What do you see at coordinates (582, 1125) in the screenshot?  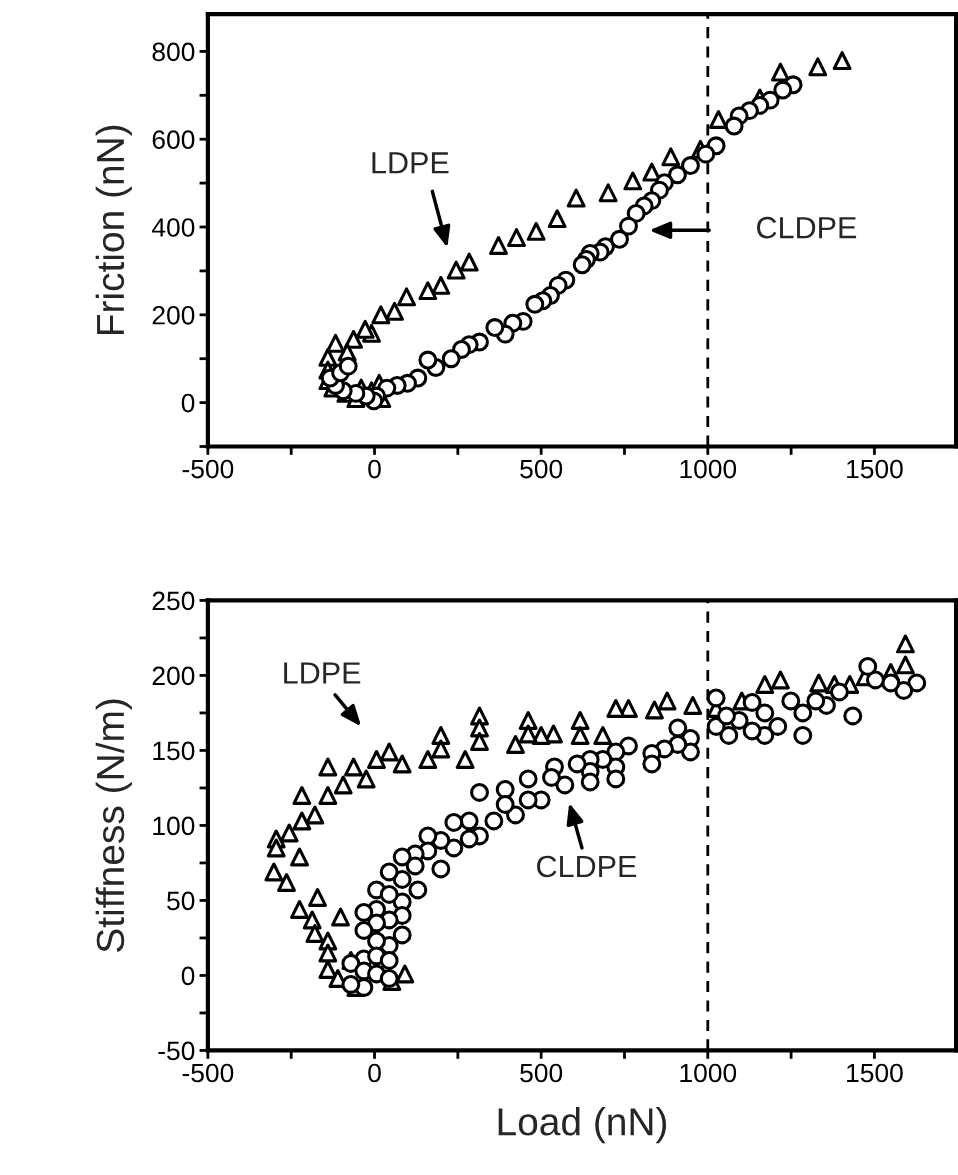 I see `x-axis-title: Load (nN)` at bounding box center [582, 1125].